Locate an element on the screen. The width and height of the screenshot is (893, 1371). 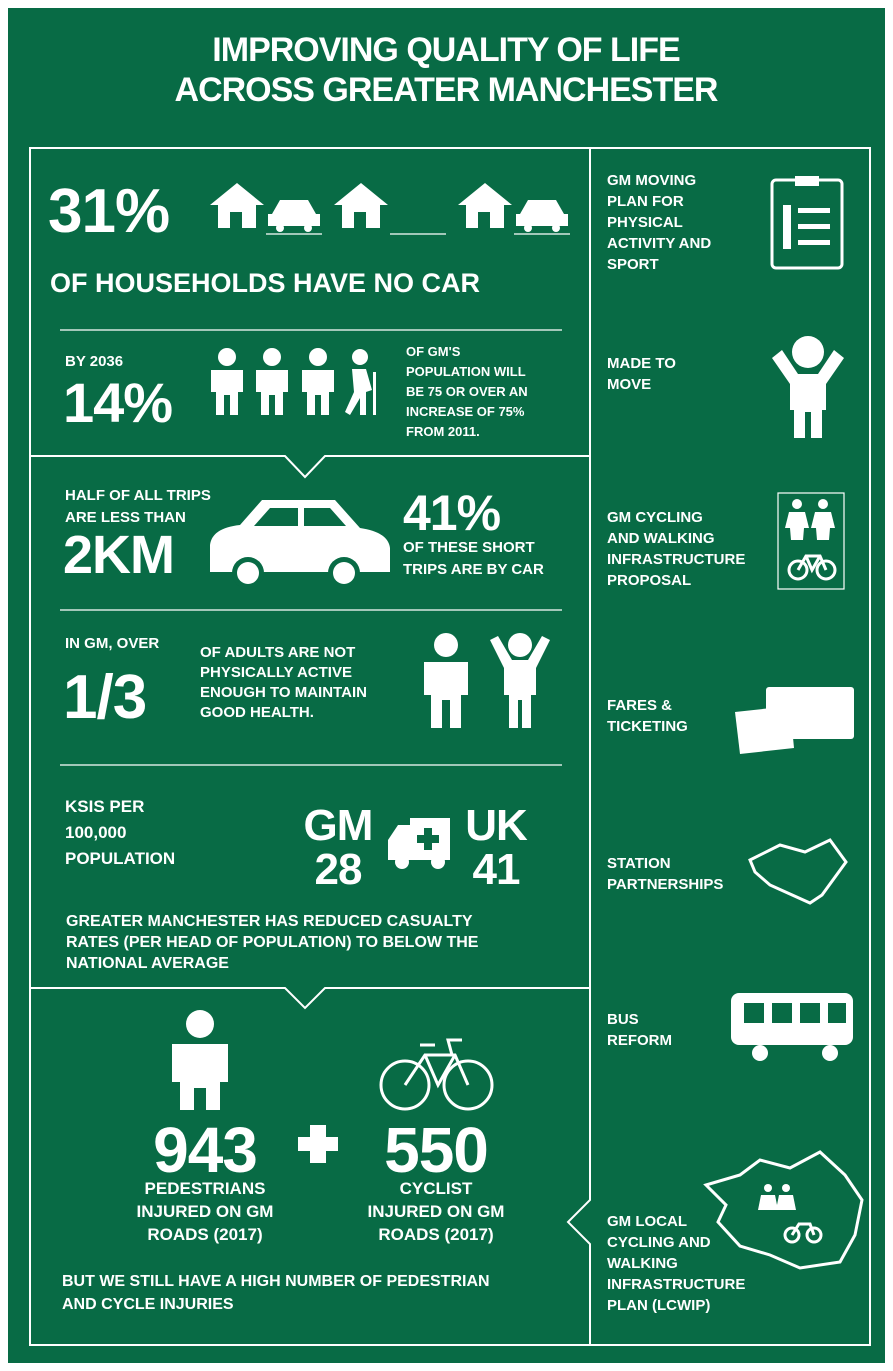
stat-text: OF GM'S is located at coordinates (433, 351).